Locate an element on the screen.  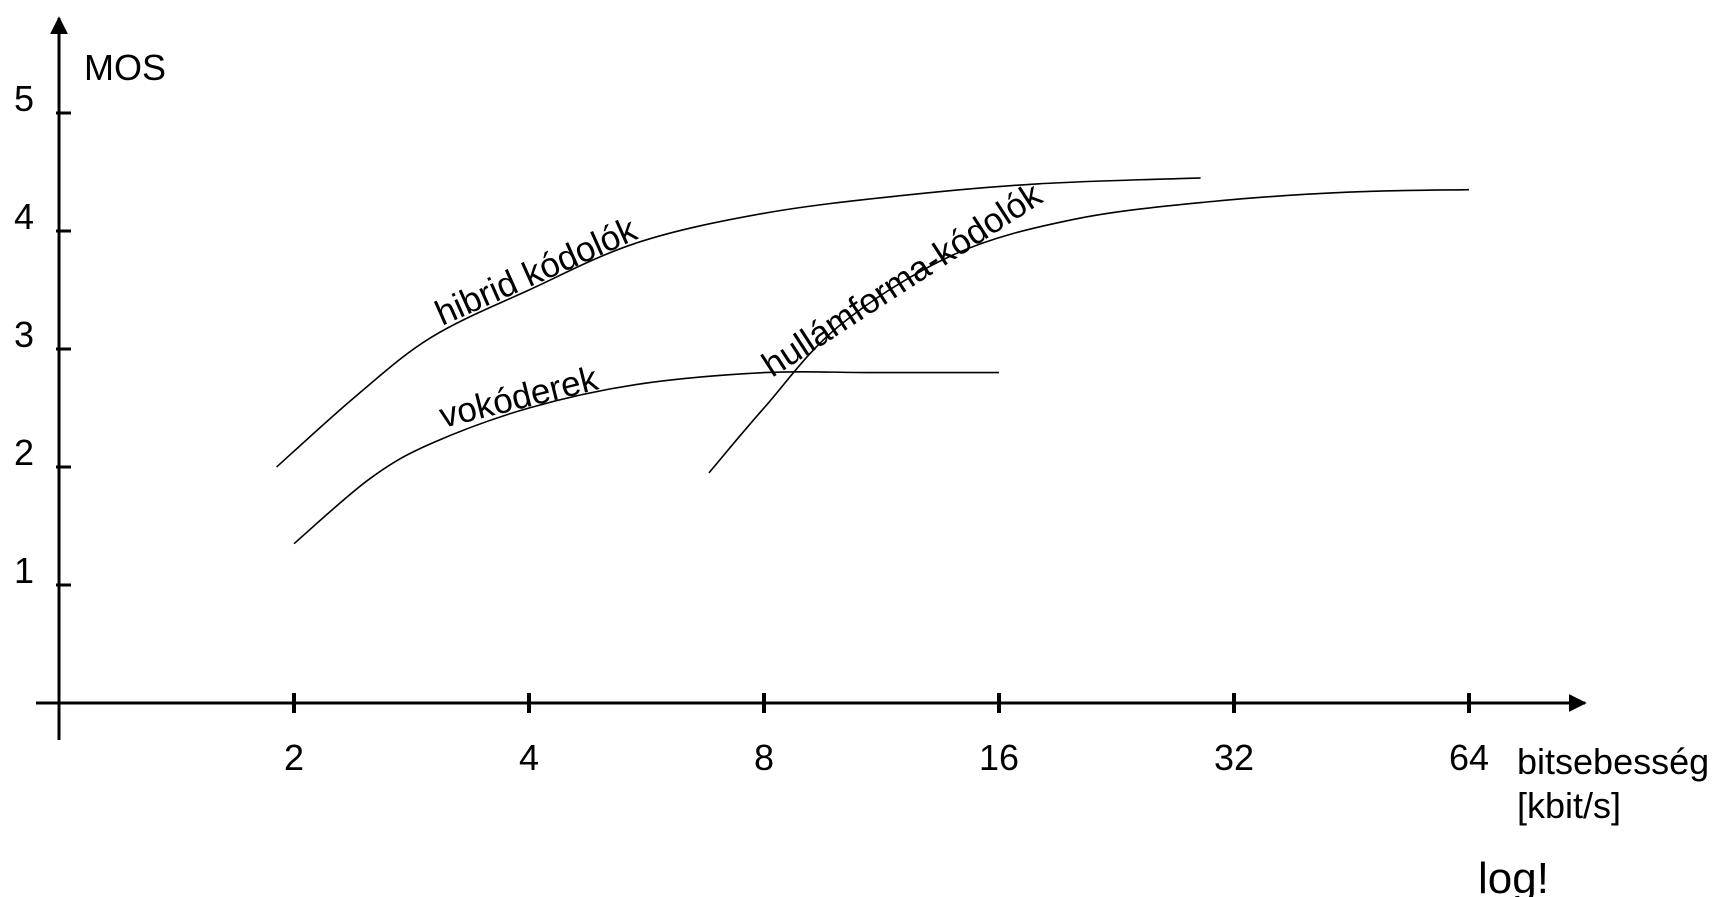
label-hullamforma-kodolok: hullámforma-kódolók is located at coordinates (902, 280).